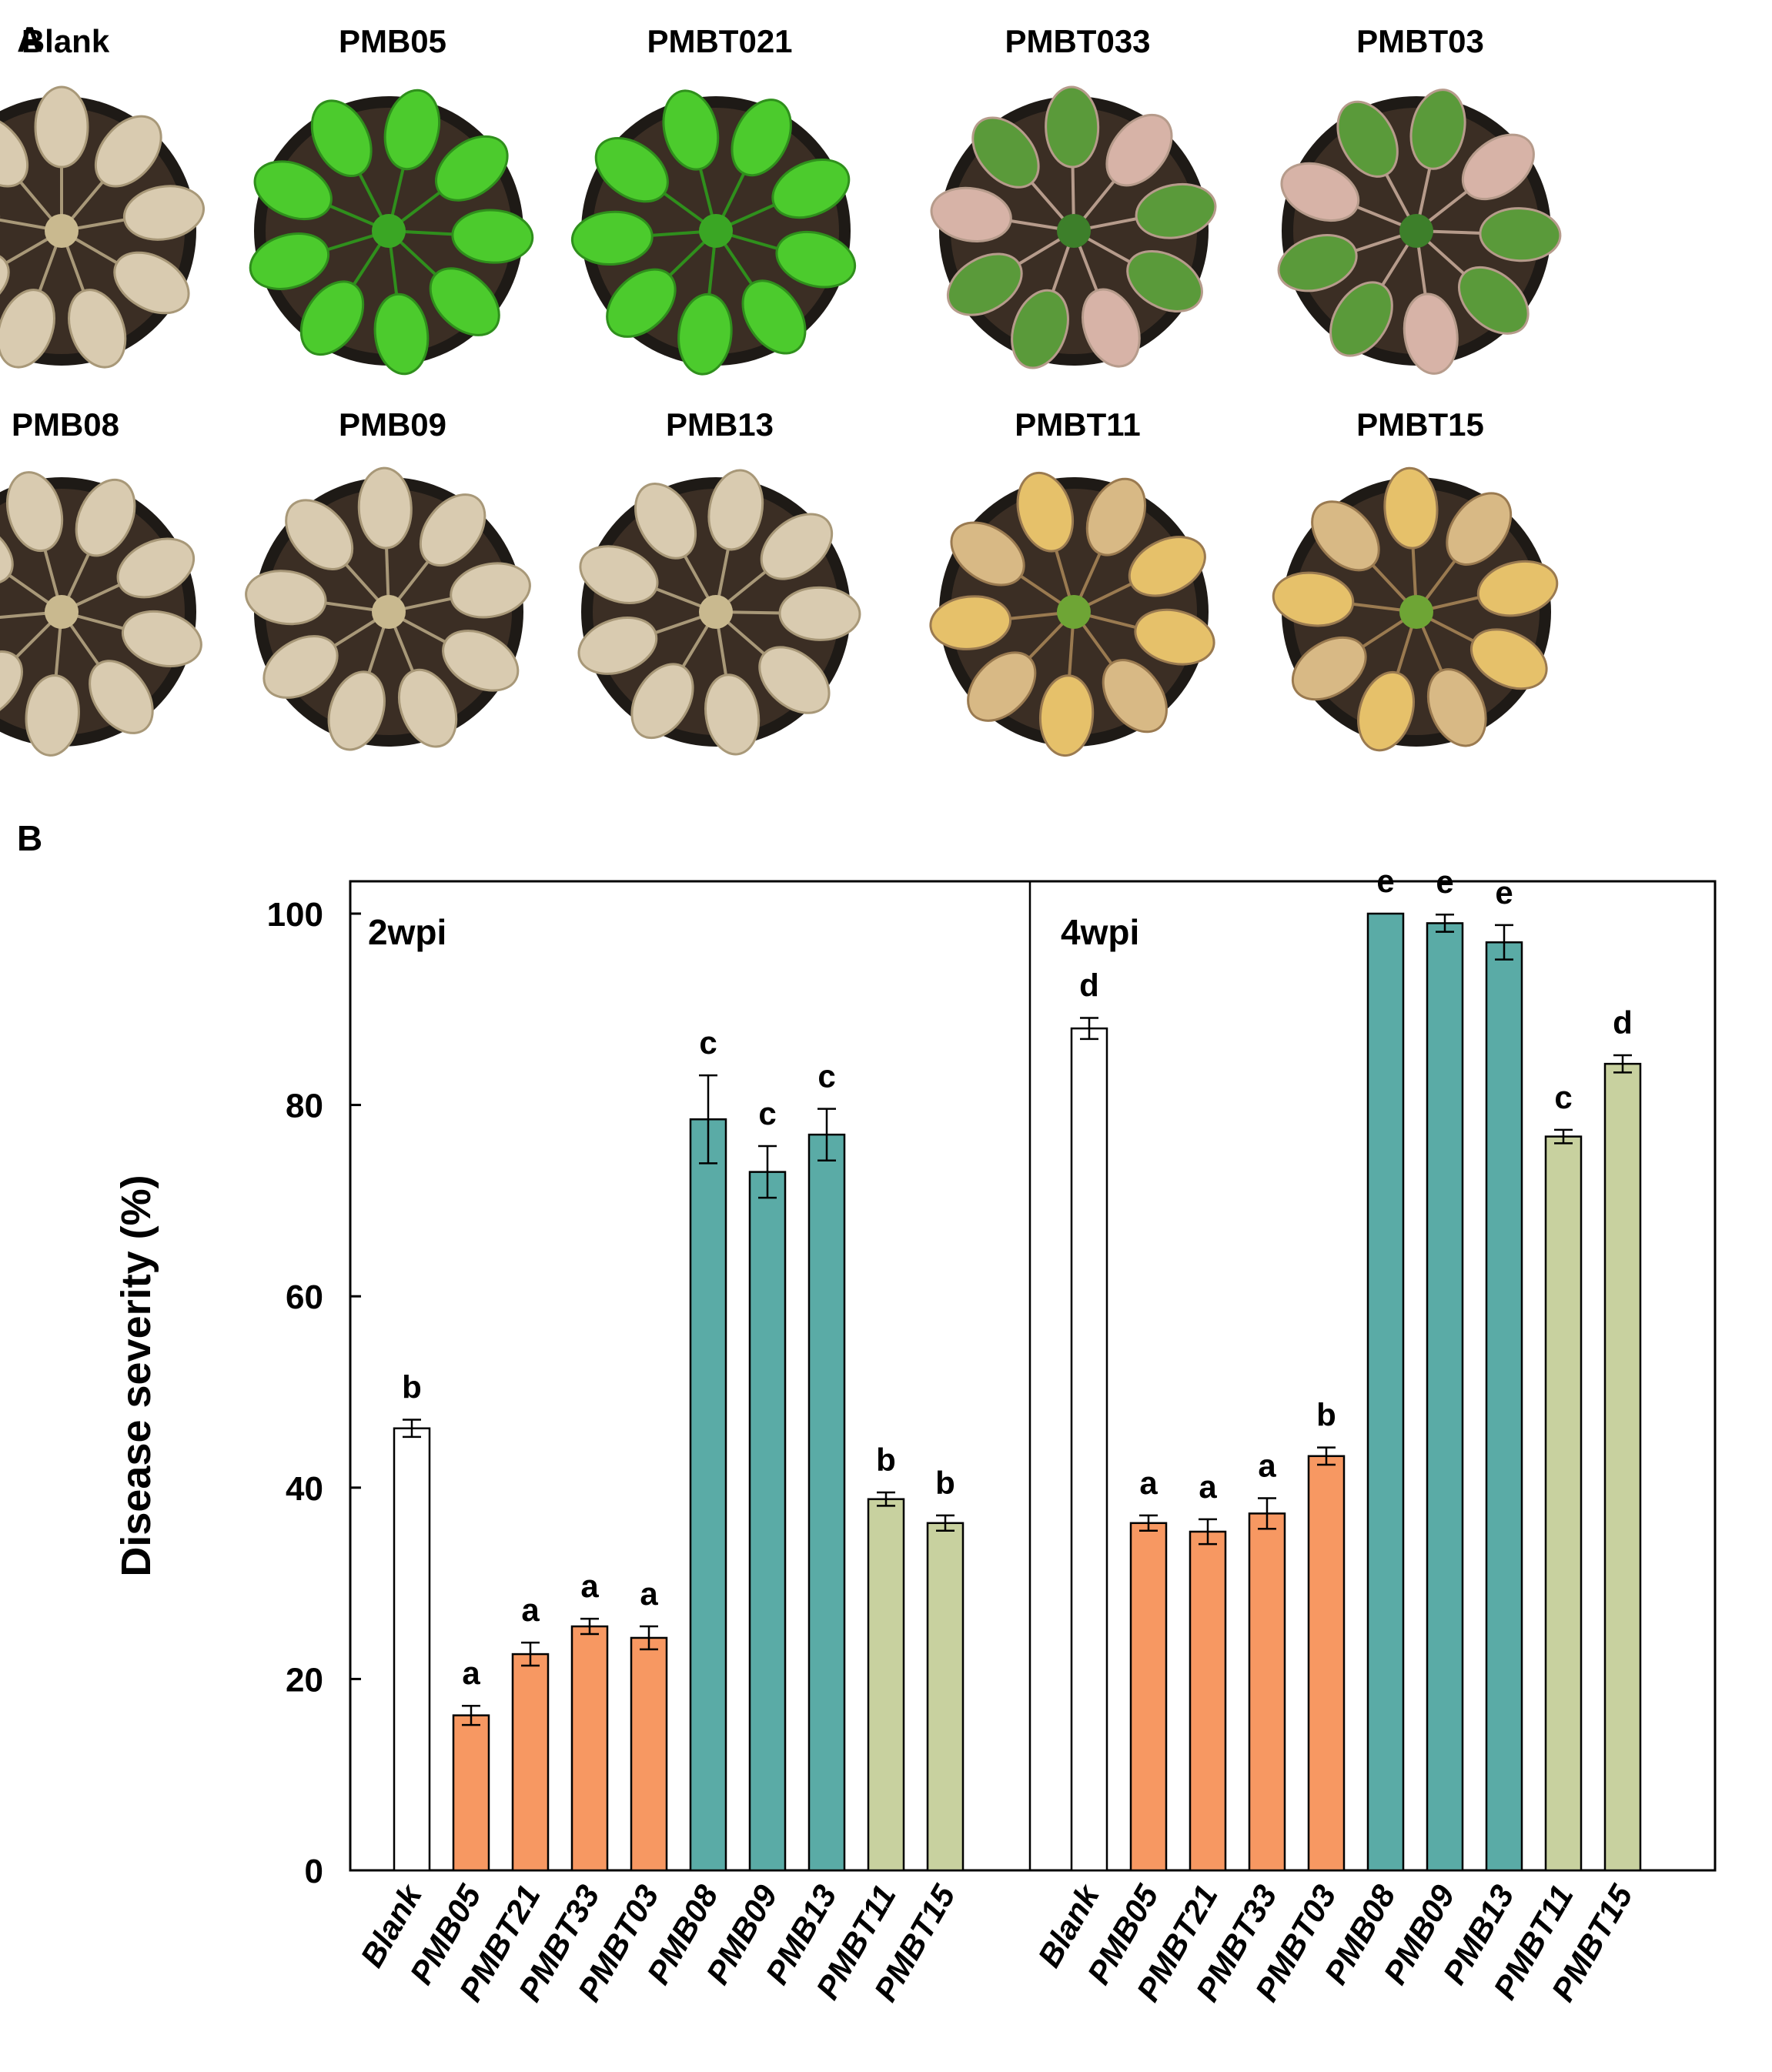 The image size is (1772, 2072). What do you see at coordinates (1420, 425) in the screenshot?
I see `plant-label: PMBT15` at bounding box center [1420, 425].